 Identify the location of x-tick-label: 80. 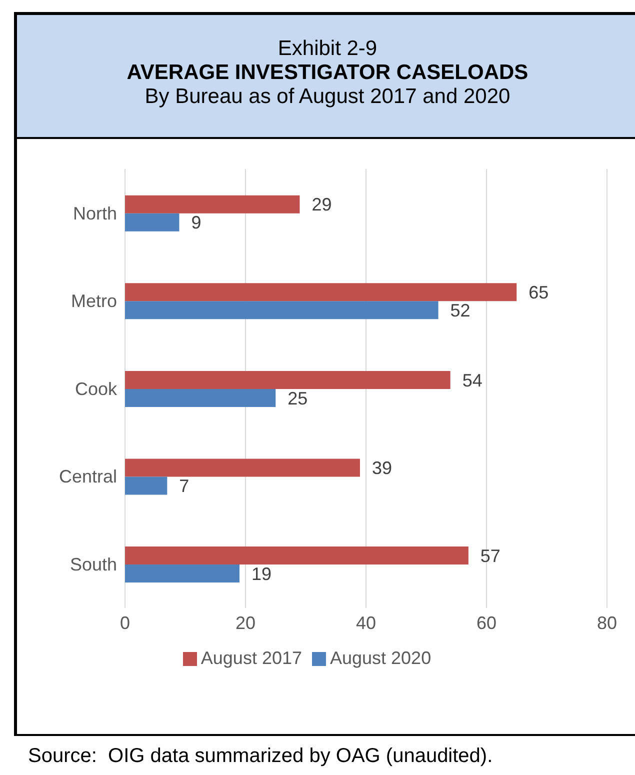
(607, 622).